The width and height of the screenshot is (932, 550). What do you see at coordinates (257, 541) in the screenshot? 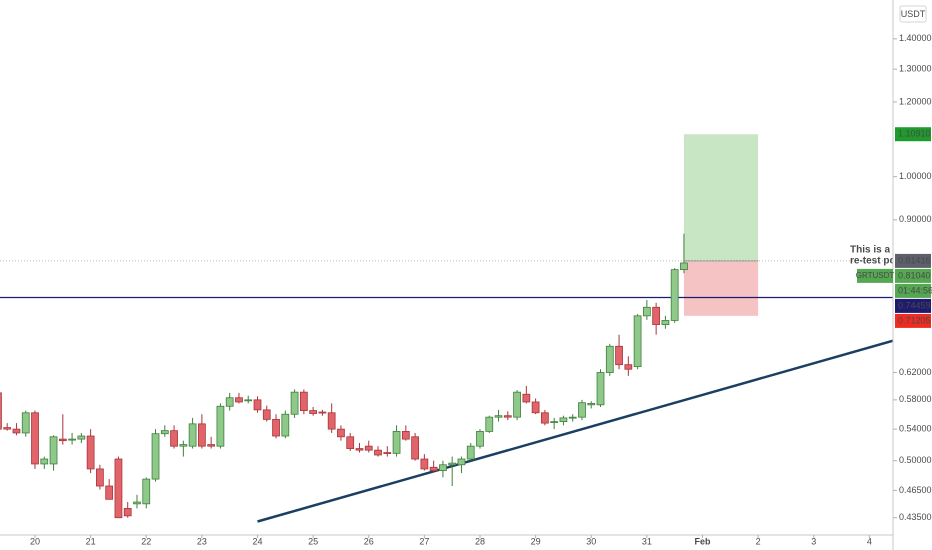
I see `x-tick-label: 24` at bounding box center [257, 541].